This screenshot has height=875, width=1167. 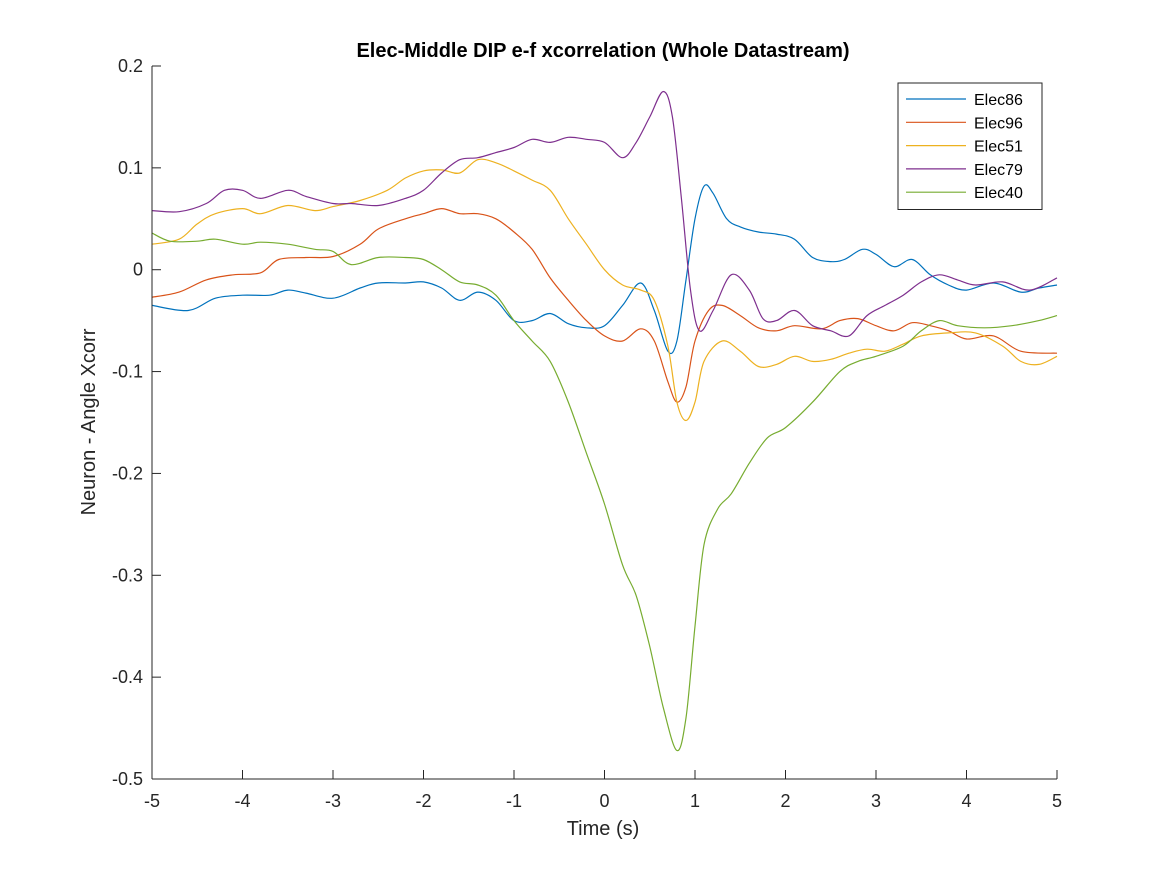 What do you see at coordinates (998, 193) in the screenshot?
I see `legend-label-elec40: Elec40` at bounding box center [998, 193].